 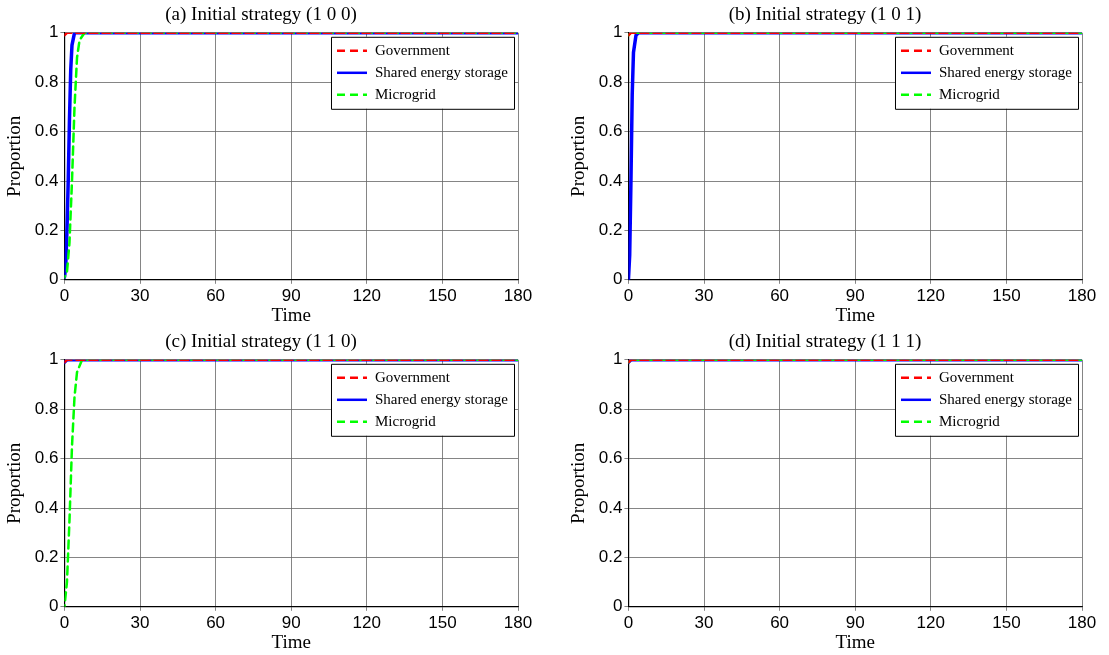 I want to click on chart-title: (d) Initial strategy (1 1 1), so click(x=825, y=341).